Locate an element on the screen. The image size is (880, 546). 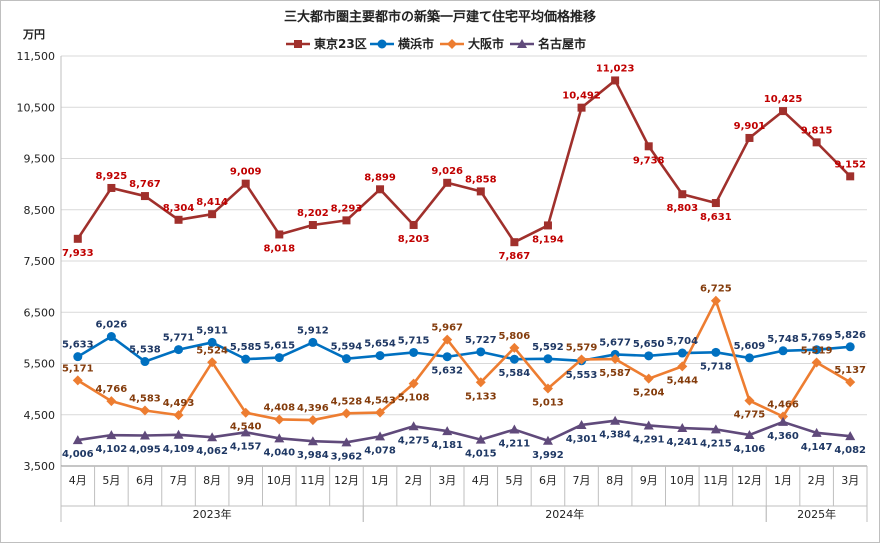
data-label: 5,585 is located at coordinates (246, 347).